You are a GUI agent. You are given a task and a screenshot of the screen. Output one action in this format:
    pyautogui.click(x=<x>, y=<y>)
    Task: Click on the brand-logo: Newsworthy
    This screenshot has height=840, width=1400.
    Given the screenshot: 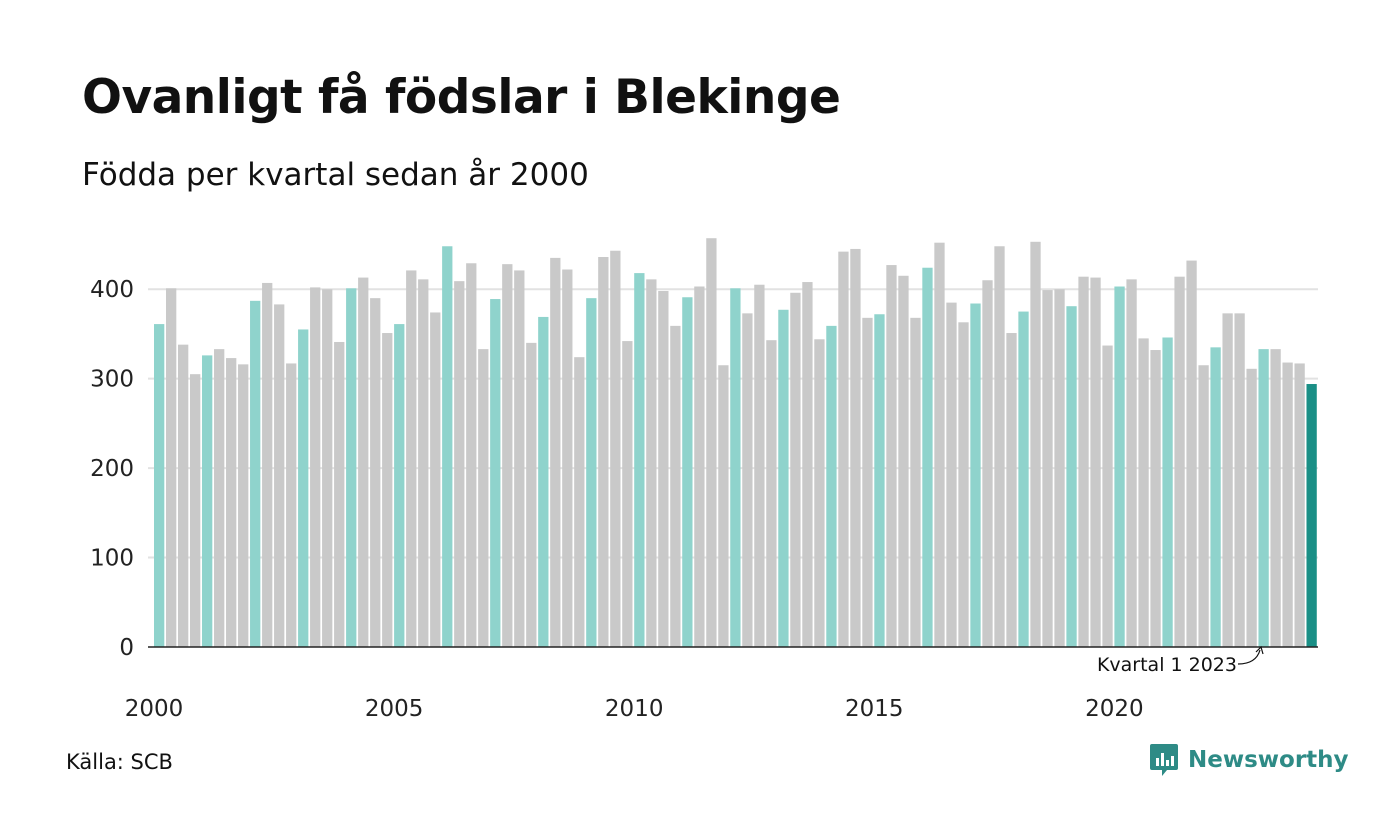 What is the action you would take?
    pyautogui.click(x=1248, y=760)
    